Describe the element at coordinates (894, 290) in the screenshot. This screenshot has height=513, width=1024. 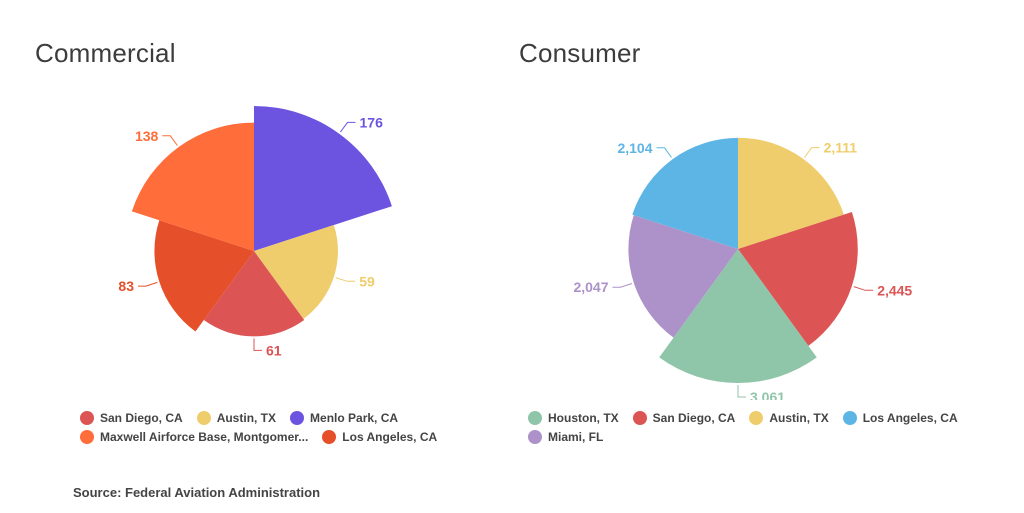
I see `consumer-data-label-san-diego-ca: 2,445` at that location.